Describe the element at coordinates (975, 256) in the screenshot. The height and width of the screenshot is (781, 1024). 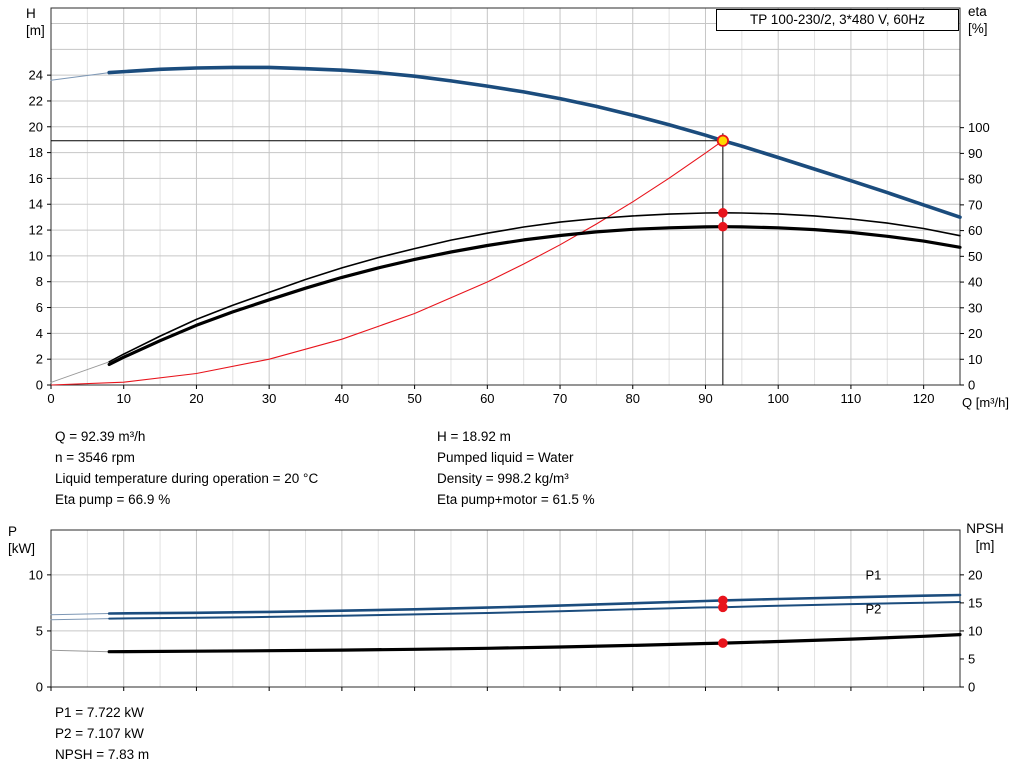
I see `right-tick-label: 50` at that location.